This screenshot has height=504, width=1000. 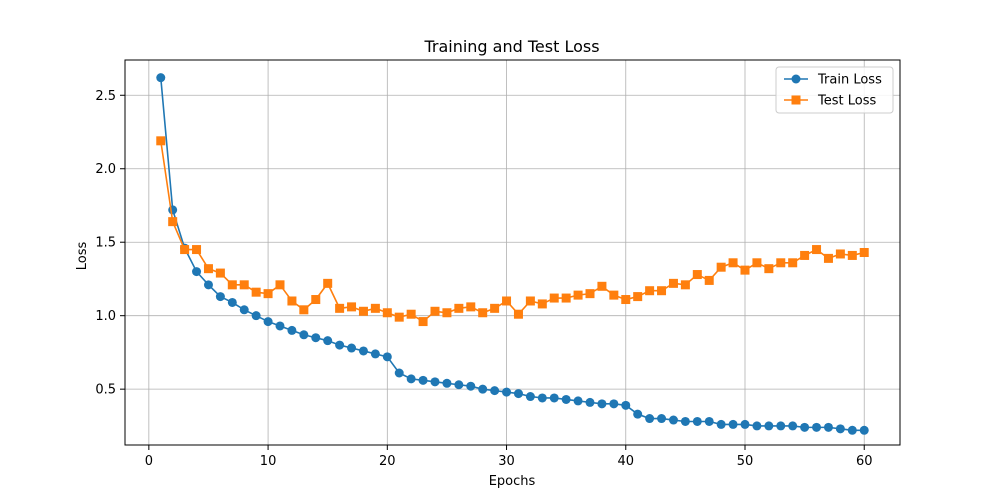 I want to click on y-axis-label: Loss, so click(x=82, y=256).